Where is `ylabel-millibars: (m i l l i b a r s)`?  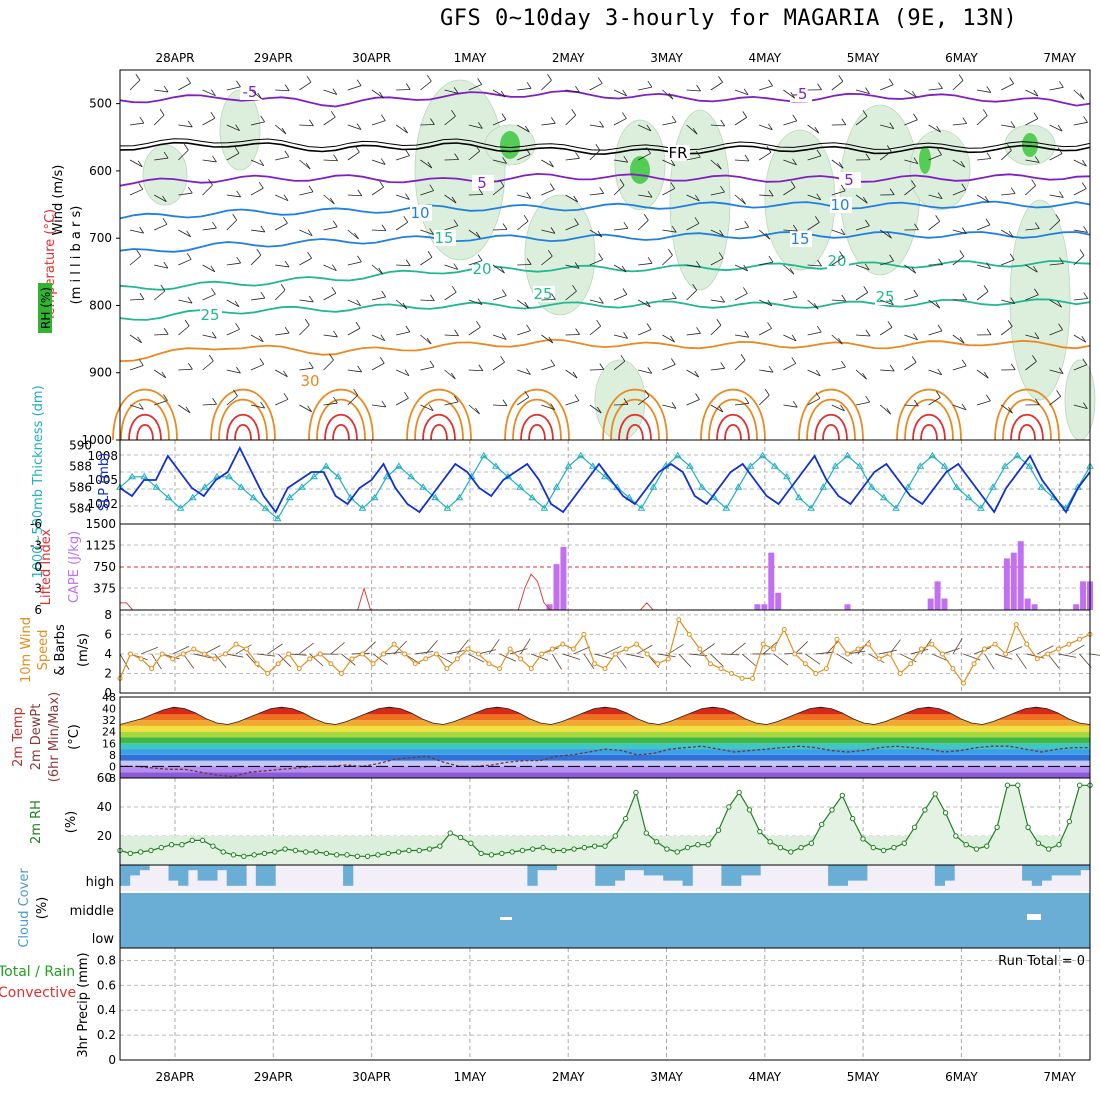
ylabel-millibars: (m i l l i b a r s) is located at coordinates (76, 255).